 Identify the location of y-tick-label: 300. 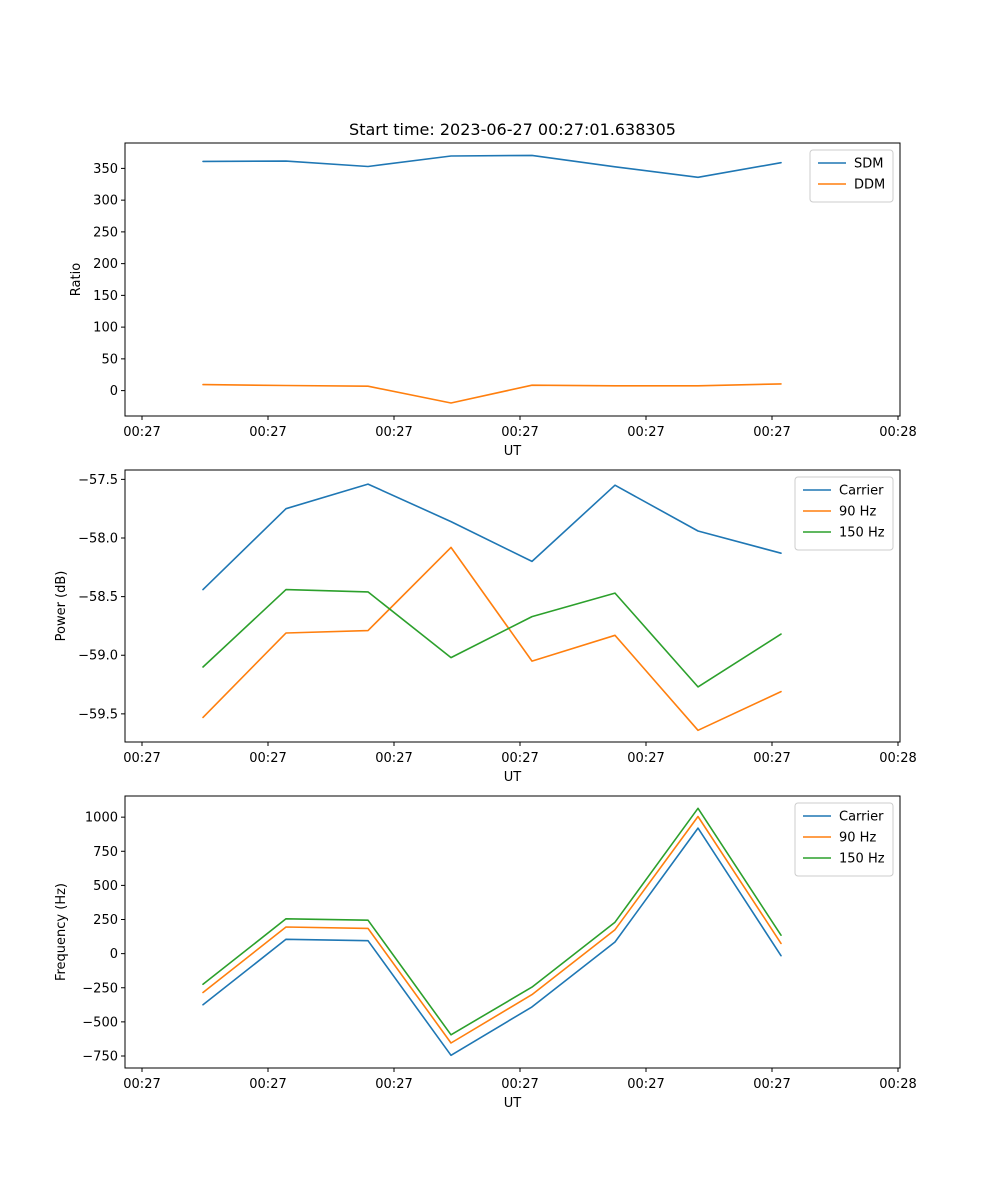
(105, 201).